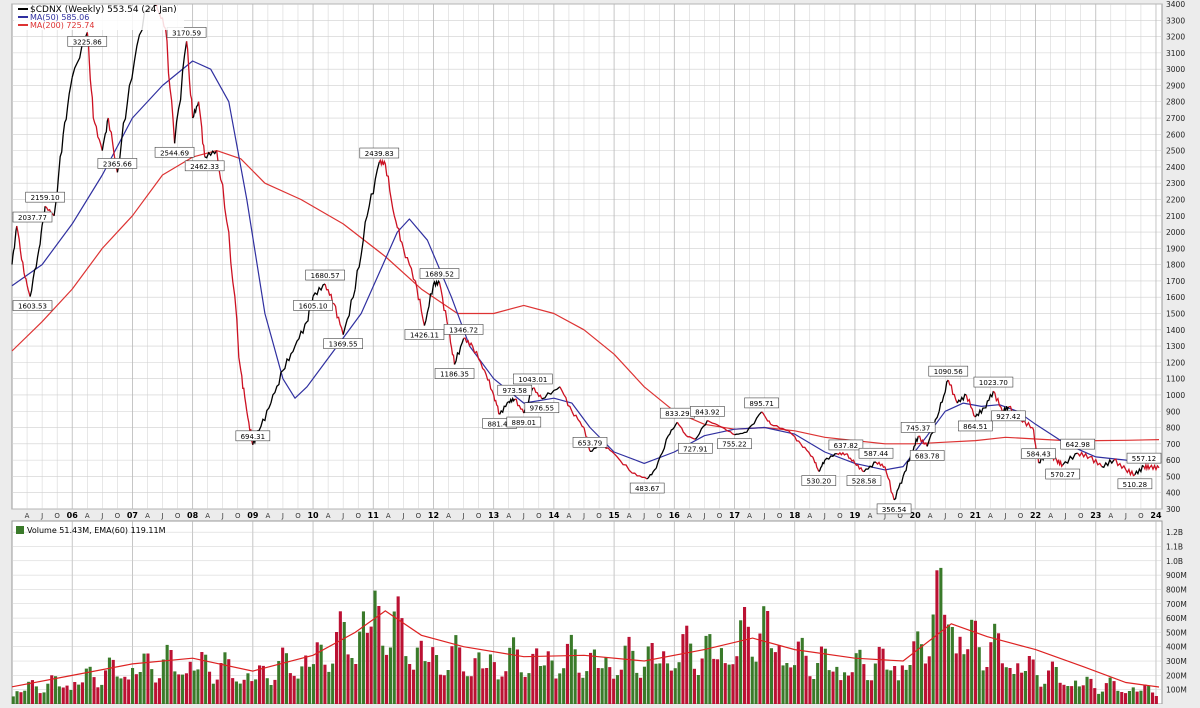 The image size is (1200, 708). I want to click on annotation-label: 1043.01, so click(532, 380).